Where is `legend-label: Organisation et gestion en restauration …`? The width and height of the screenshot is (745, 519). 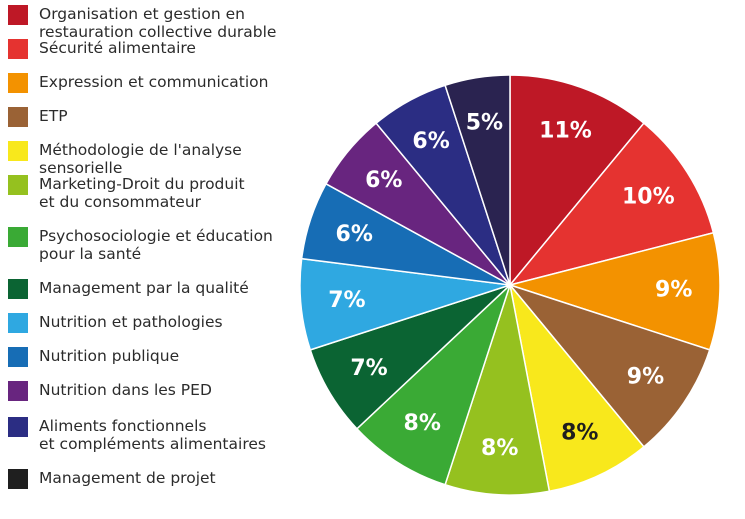
legend-label: Organisation et gestion en restauration … is located at coordinates (158, 23).